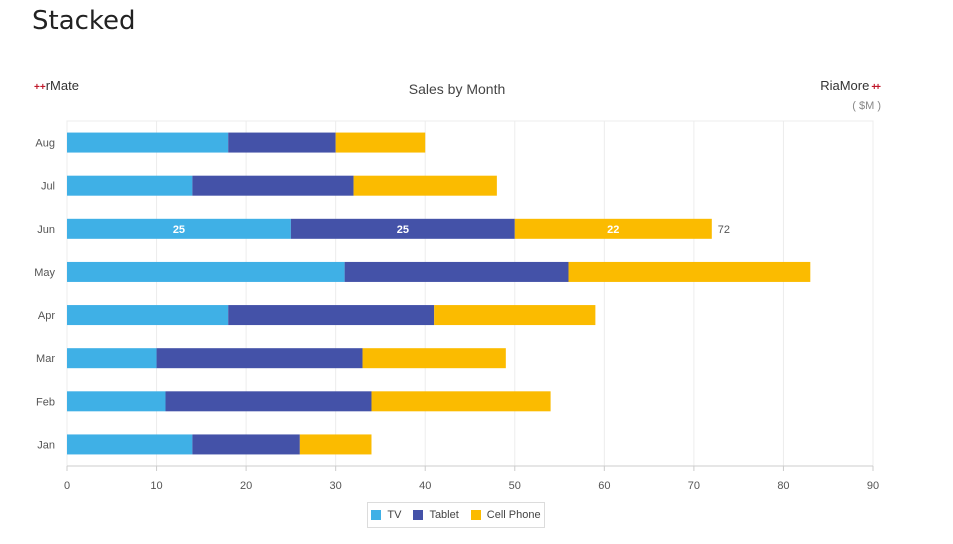 This screenshot has height=544, width=953. What do you see at coordinates (156, 486) in the screenshot?
I see `x-tick-label: 10` at bounding box center [156, 486].